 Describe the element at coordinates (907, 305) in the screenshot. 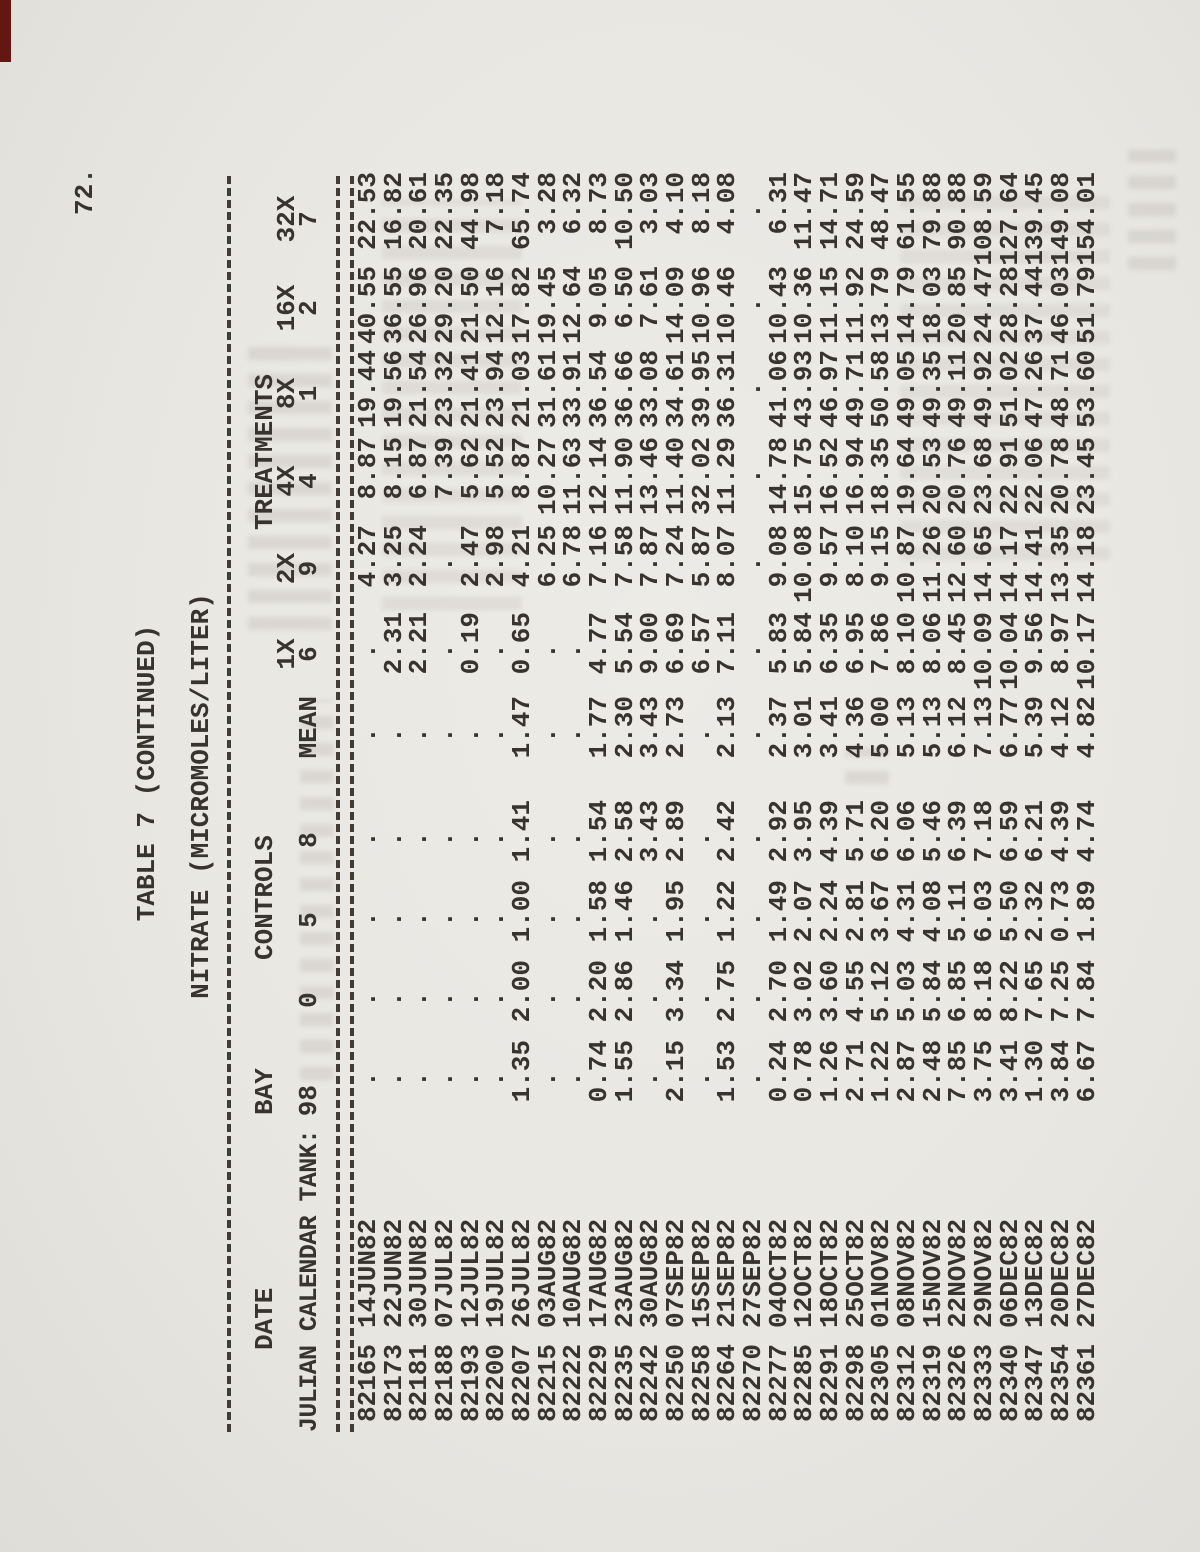

I see `value-cell: 14.79` at that location.